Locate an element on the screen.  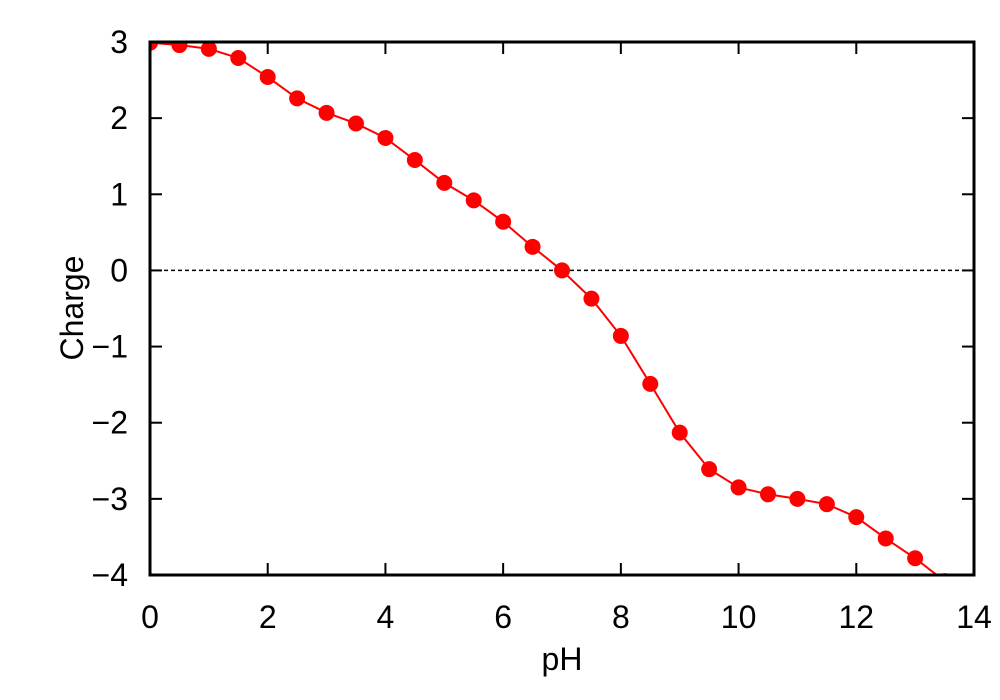
x-tick-label: 0 is located at coordinates (150, 617).